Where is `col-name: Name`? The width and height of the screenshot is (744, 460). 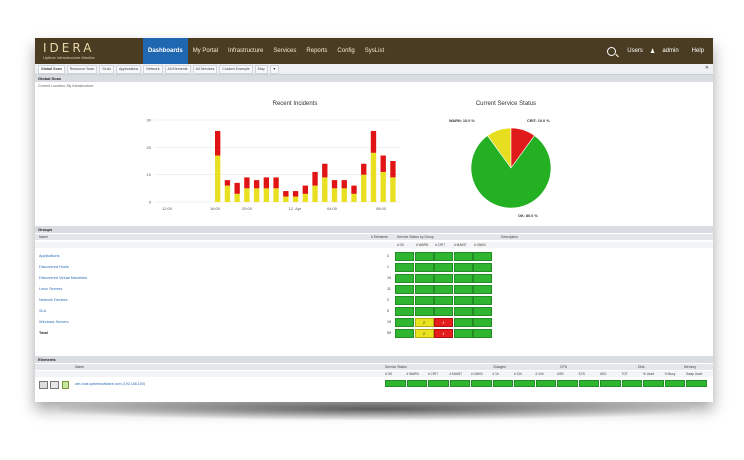 col-name: Name is located at coordinates (44, 237).